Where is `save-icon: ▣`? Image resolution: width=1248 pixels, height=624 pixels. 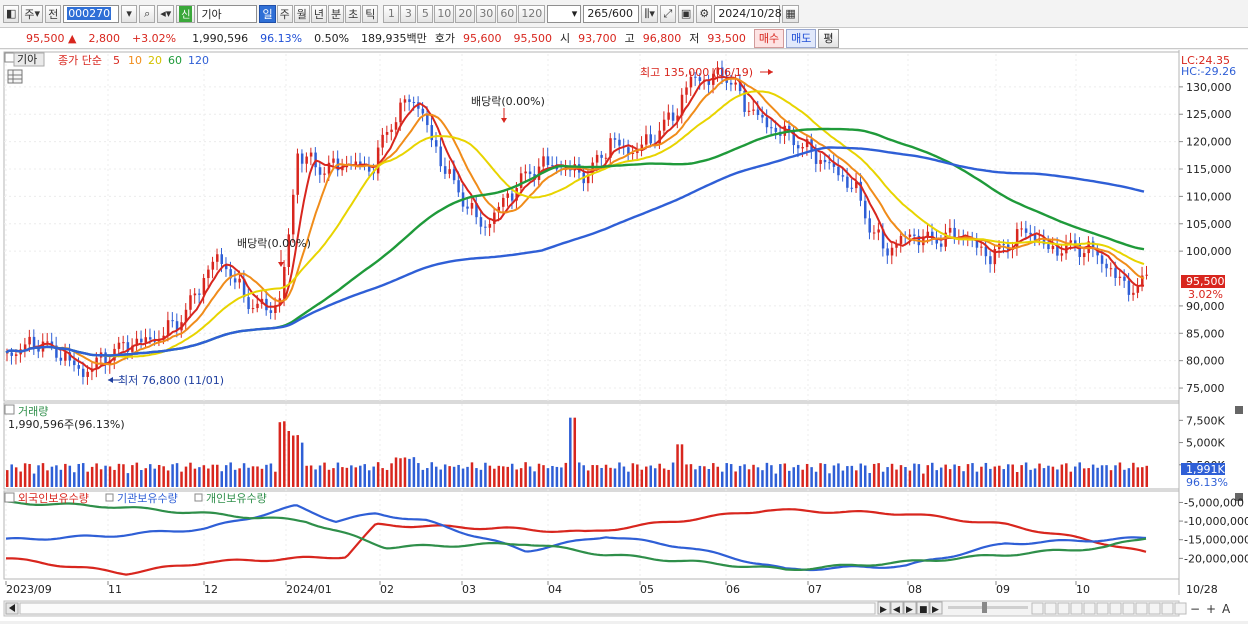
save-icon: ▣ is located at coordinates (686, 13).